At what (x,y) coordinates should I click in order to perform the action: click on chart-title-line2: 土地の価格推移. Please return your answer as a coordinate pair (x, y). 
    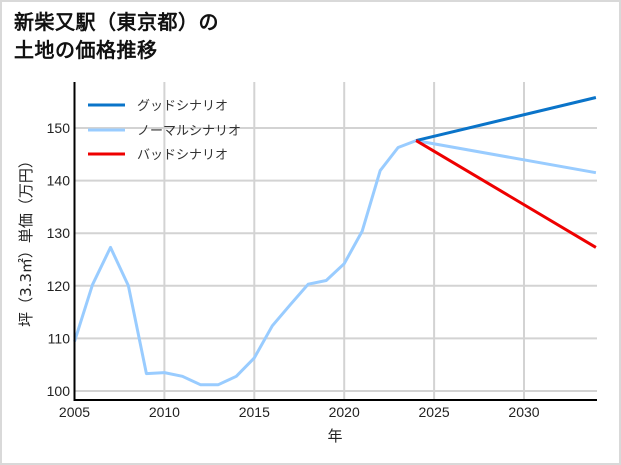
    Looking at the image, I should click on (86, 50).